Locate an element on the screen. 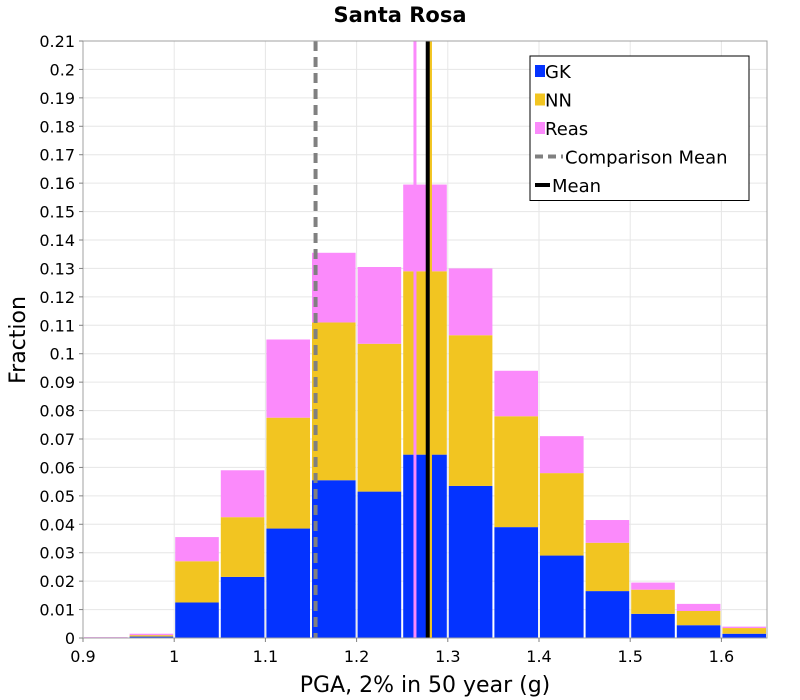 This screenshot has height=700, width=800. vertical-lines-group is located at coordinates (372, 339).